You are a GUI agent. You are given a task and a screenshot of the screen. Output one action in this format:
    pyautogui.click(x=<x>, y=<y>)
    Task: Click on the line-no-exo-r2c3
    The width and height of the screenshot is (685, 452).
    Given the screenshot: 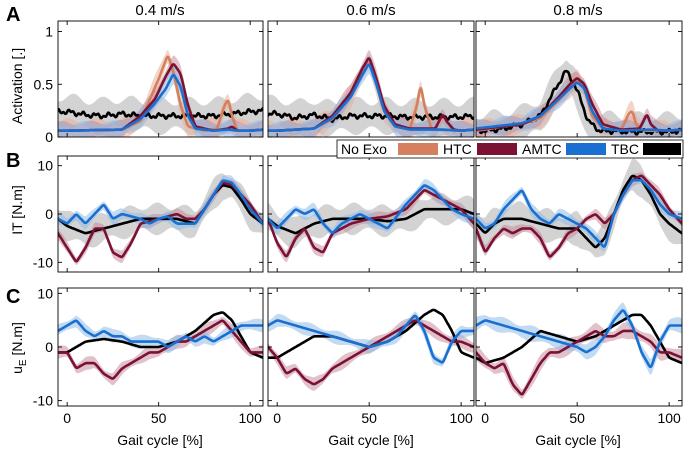 What is the action you would take?
    pyautogui.click(x=579, y=211)
    